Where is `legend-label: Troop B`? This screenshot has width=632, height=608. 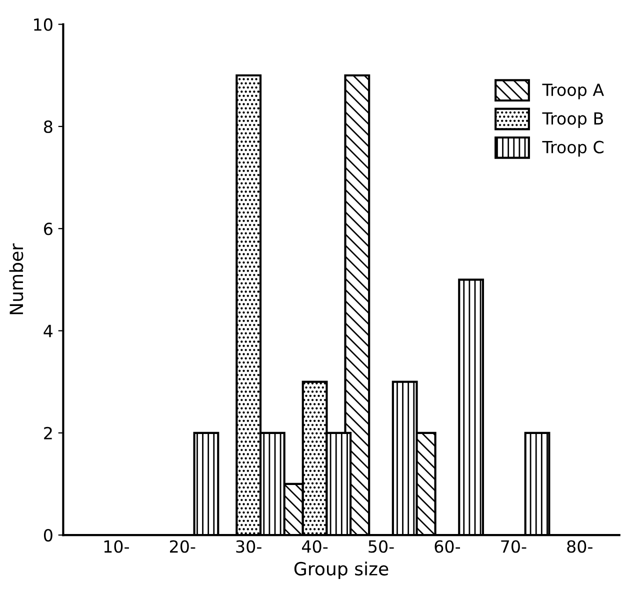 legend-label: Troop B is located at coordinates (572, 120).